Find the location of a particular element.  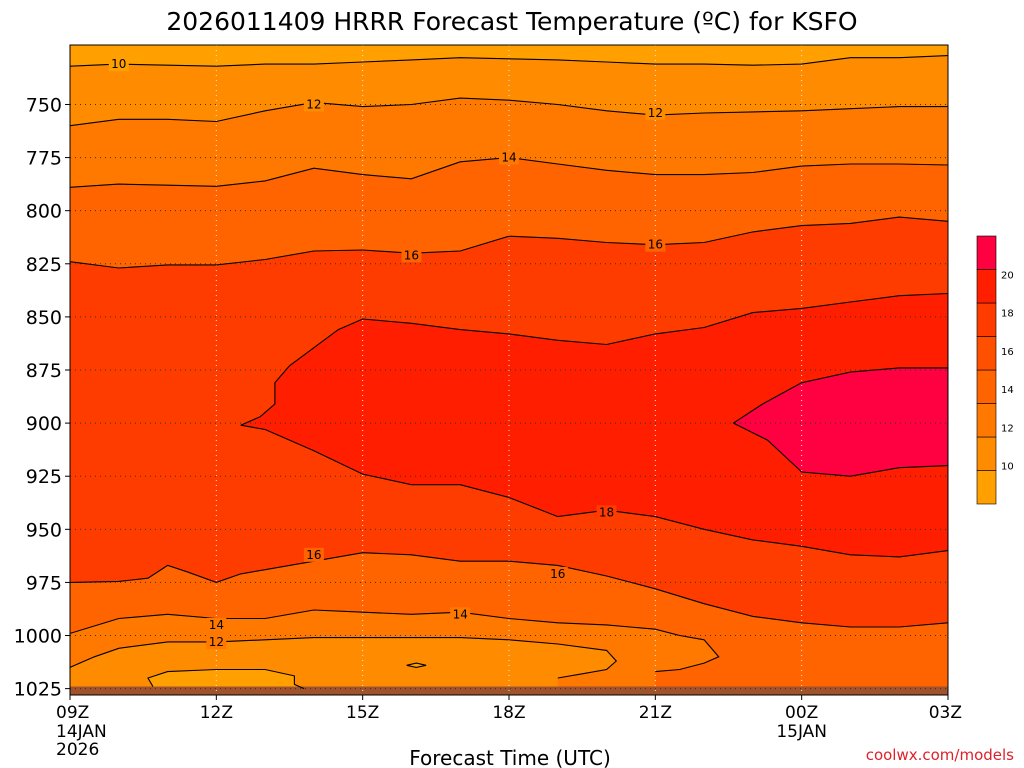

contour-label-18: 18 is located at coordinates (606, 512).